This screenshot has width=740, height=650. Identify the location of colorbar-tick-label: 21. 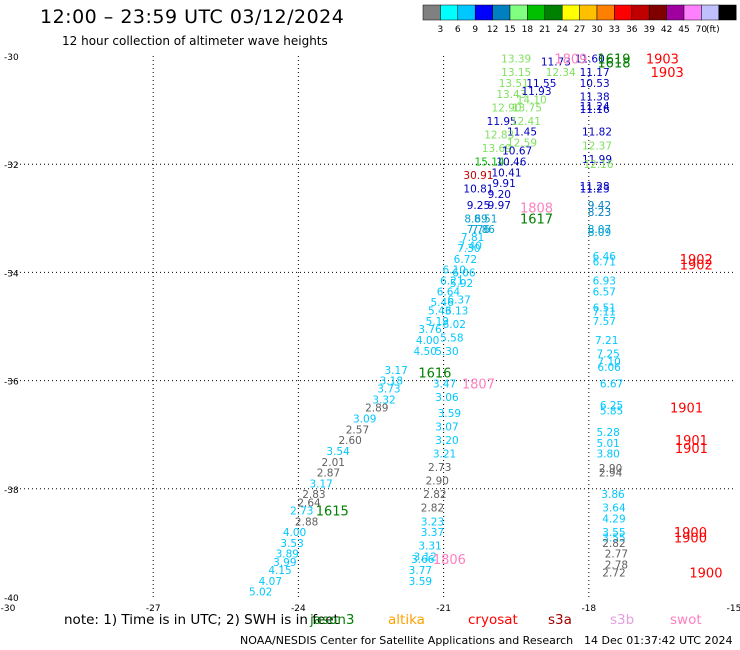
(544, 30).